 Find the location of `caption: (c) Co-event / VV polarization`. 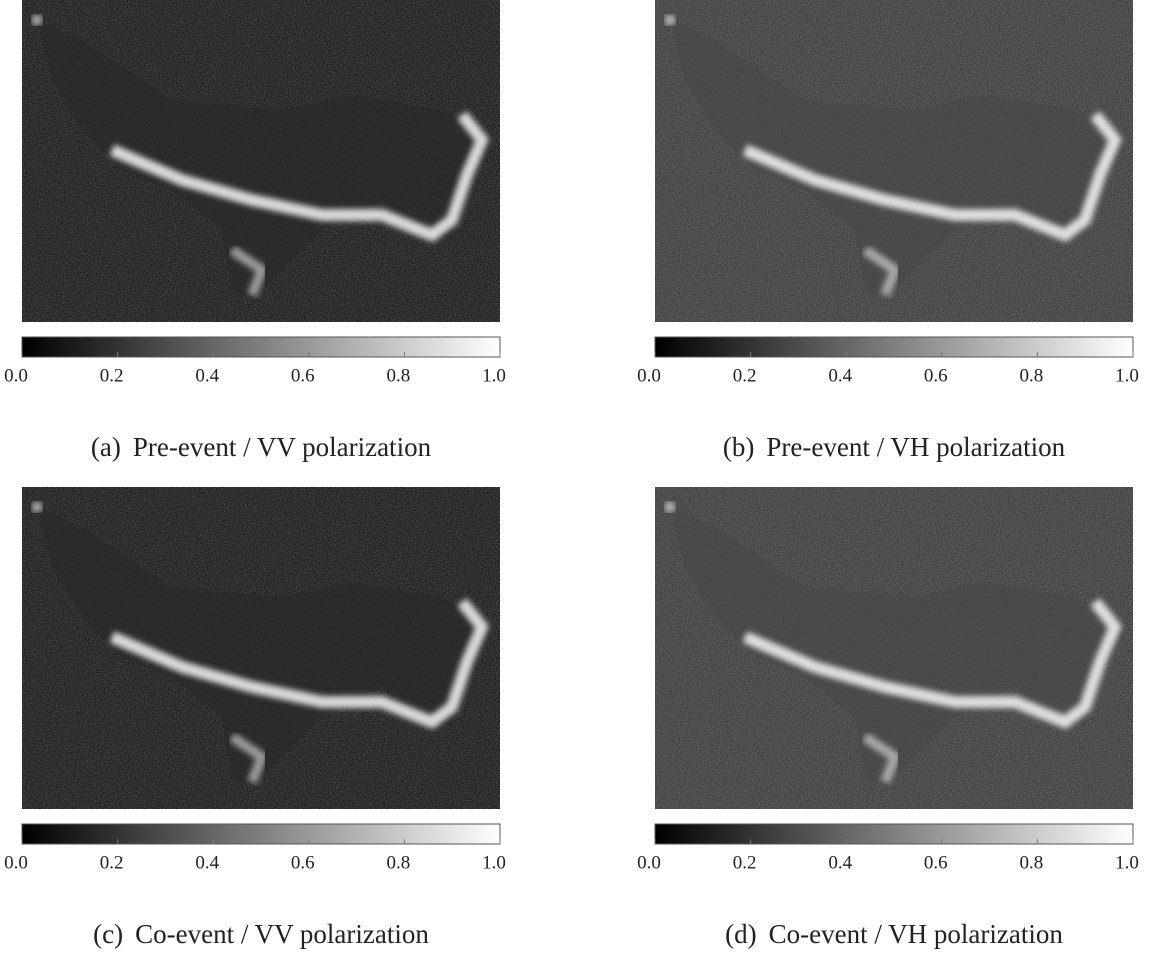

caption: (c) Co-event / VV polarization is located at coordinates (261, 934).